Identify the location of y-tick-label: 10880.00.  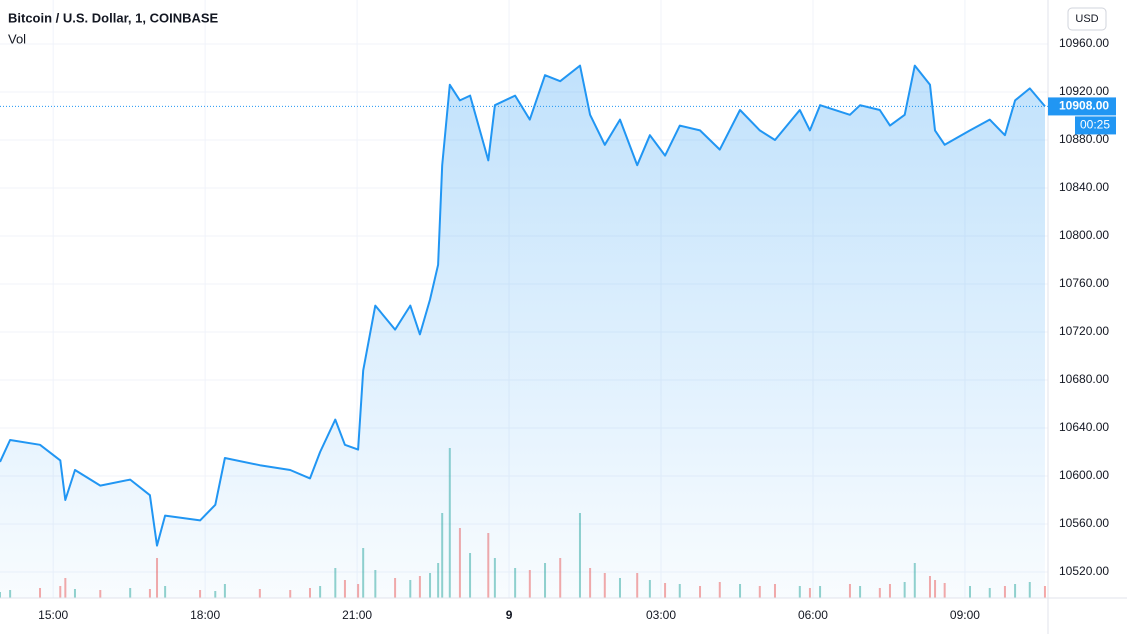
(1084, 139).